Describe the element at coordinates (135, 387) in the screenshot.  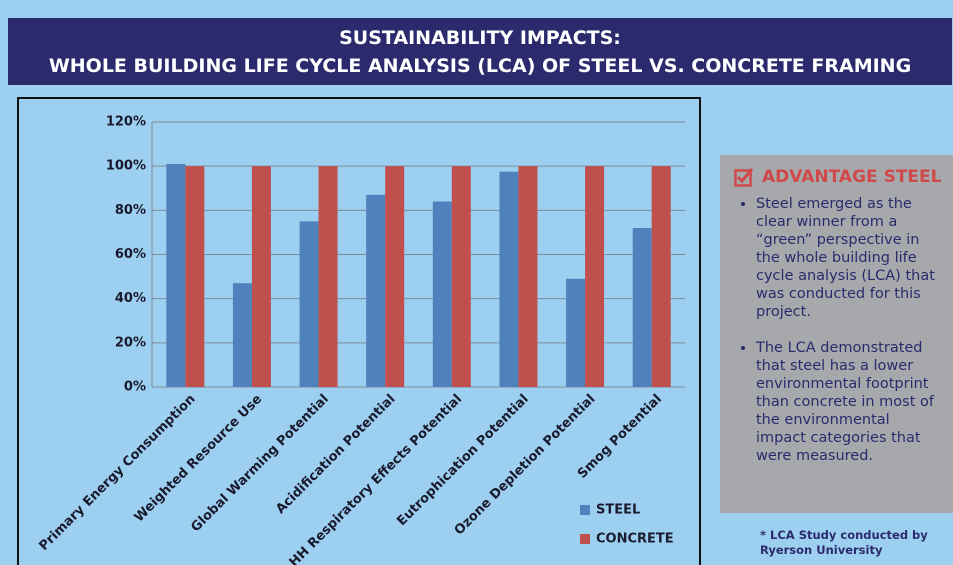
I see `y-tick-label: 0%` at that location.